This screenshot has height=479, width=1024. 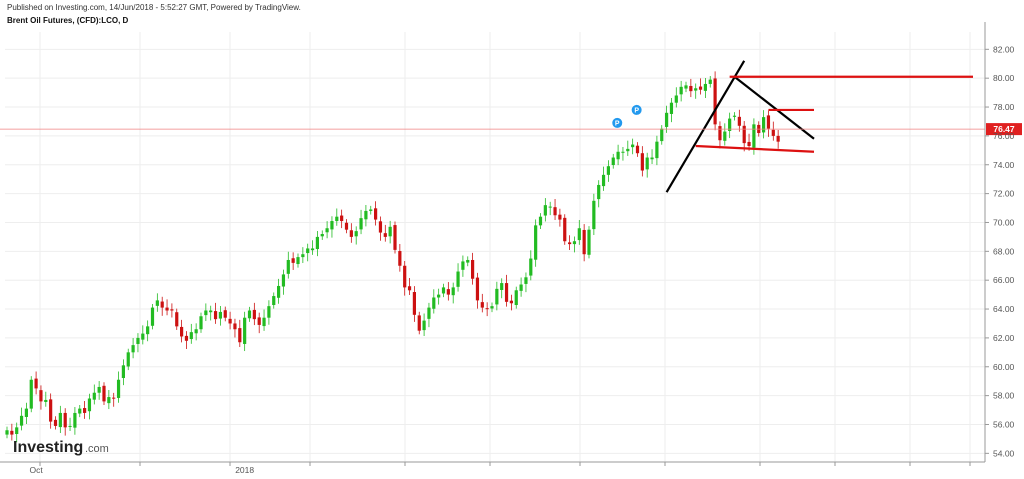 I want to click on logo-wordmark: Investing, so click(x=48, y=447).